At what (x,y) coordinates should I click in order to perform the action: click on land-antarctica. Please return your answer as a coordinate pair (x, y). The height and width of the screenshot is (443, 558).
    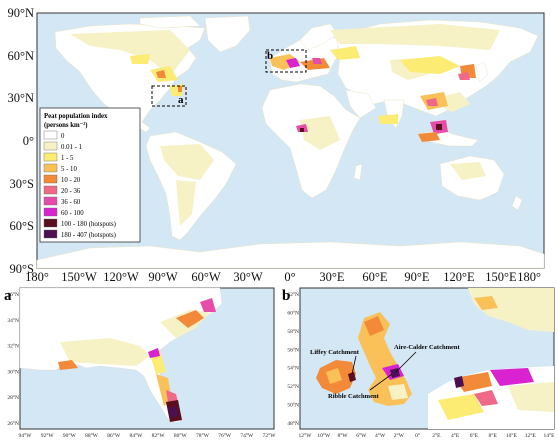
    Looking at the image, I should click on (290, 255).